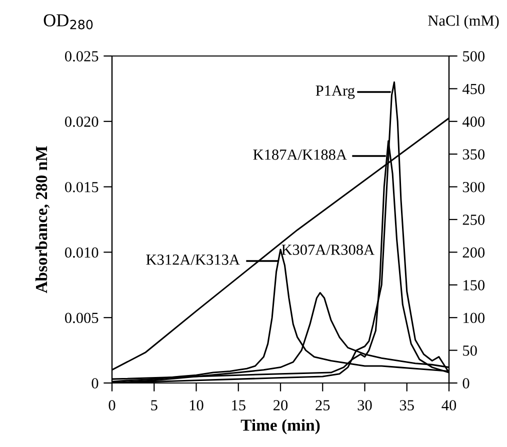  I want to click on x-tick-label: 20, so click(281, 405).